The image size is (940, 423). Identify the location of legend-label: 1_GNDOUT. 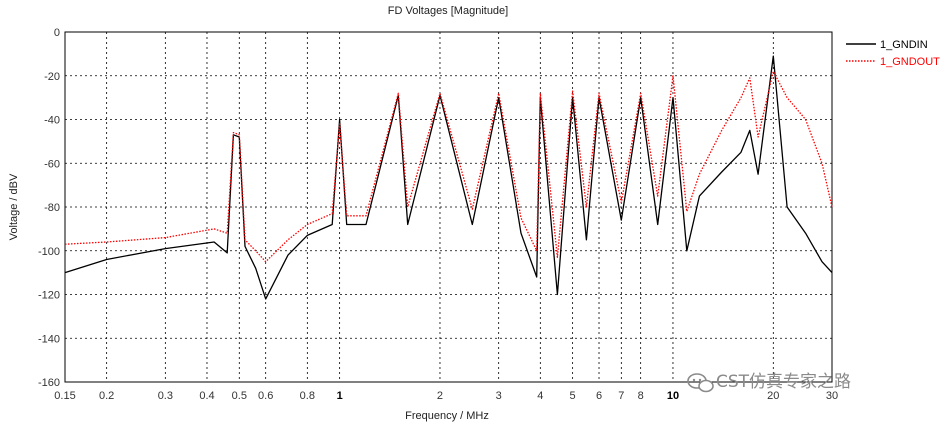
(910, 62).